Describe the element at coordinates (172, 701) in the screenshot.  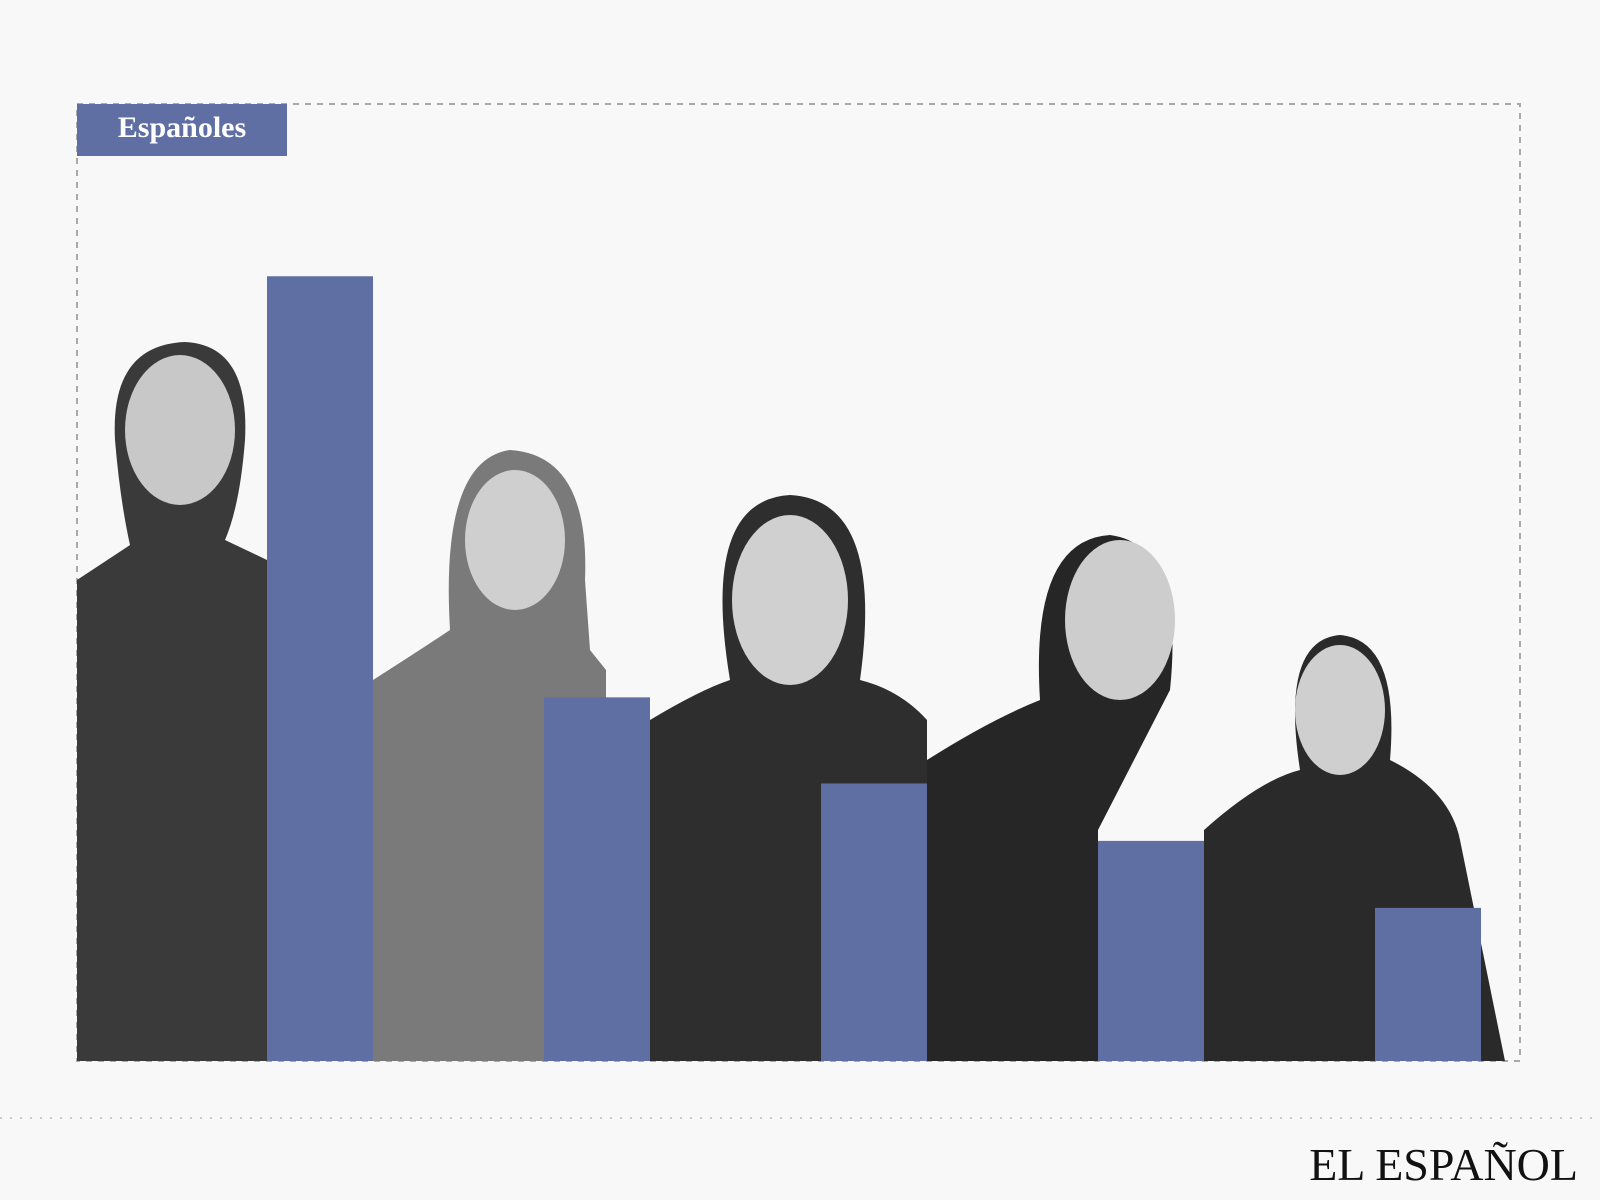
I see `photo-person` at that location.